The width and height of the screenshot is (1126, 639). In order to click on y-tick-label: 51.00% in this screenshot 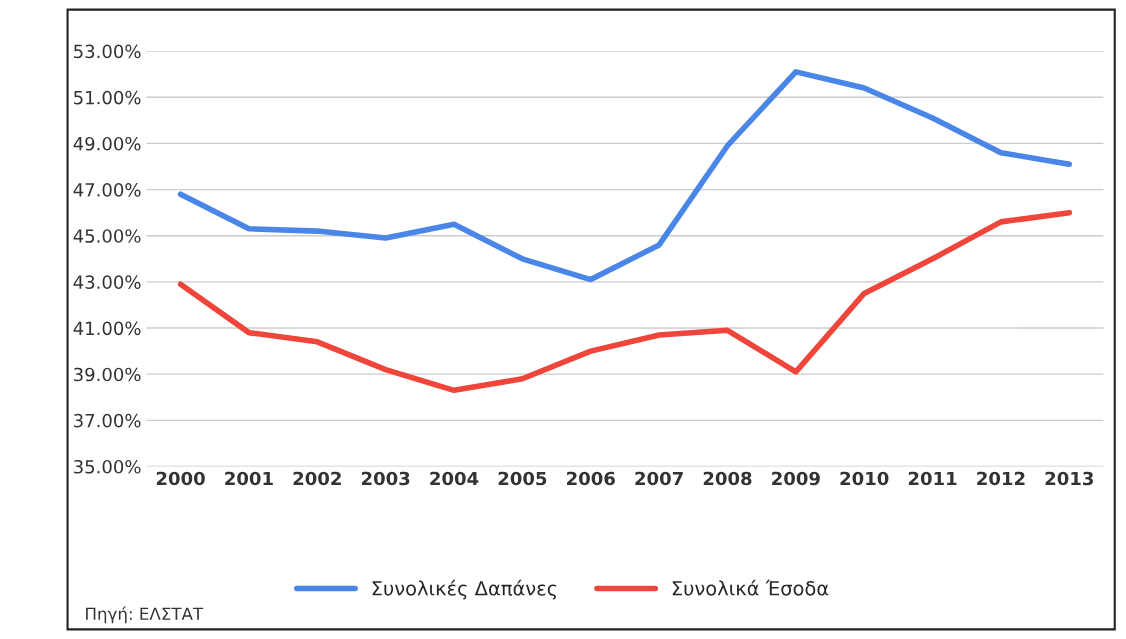, I will do `click(107, 97)`.